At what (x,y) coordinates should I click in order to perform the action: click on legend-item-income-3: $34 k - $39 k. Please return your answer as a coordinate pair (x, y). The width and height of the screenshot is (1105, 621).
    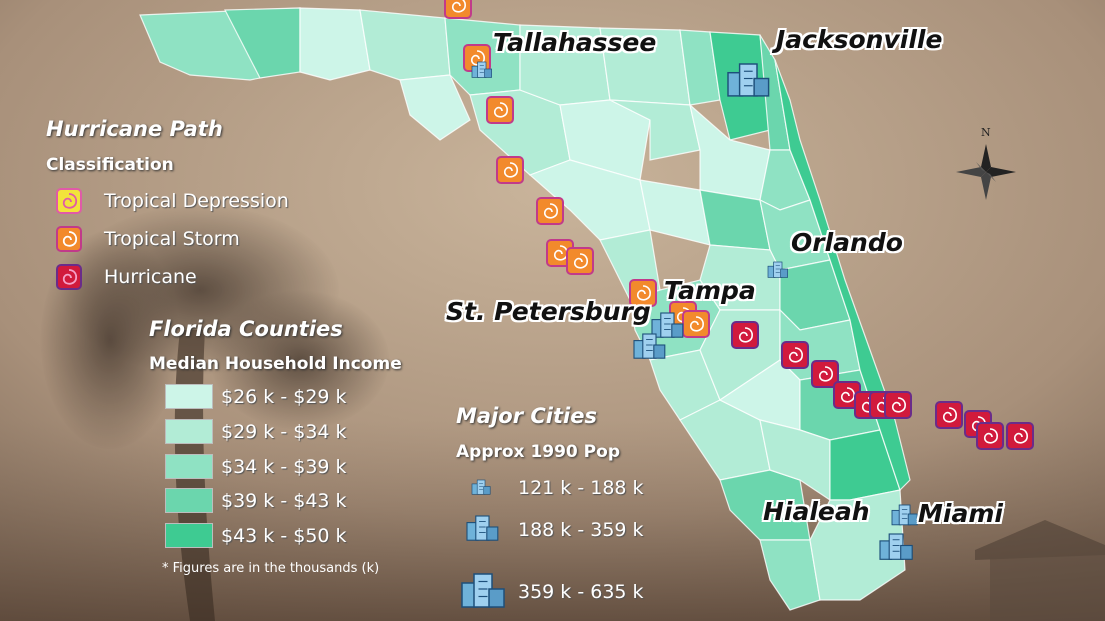
    Looking at the image, I should click on (256, 466).